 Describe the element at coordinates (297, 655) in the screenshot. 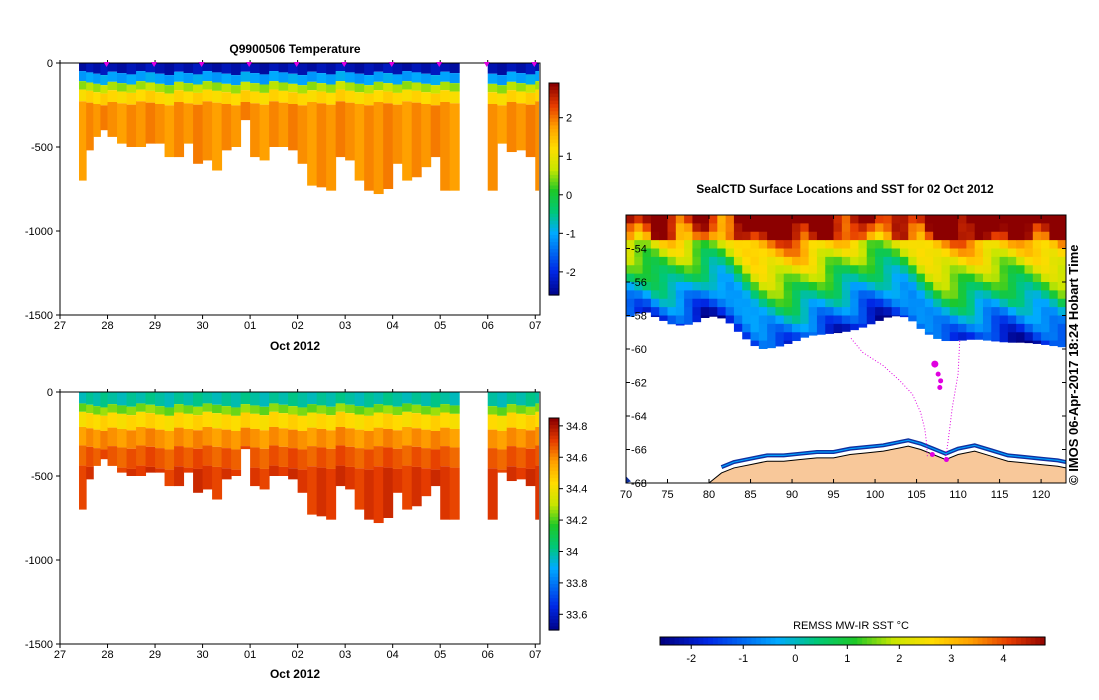

I see `x-tick-label: 02` at that location.